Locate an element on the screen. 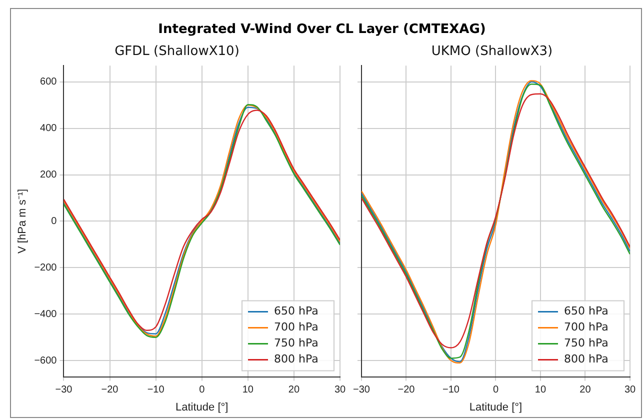  y-tick-label: −200 is located at coordinates (46, 268).